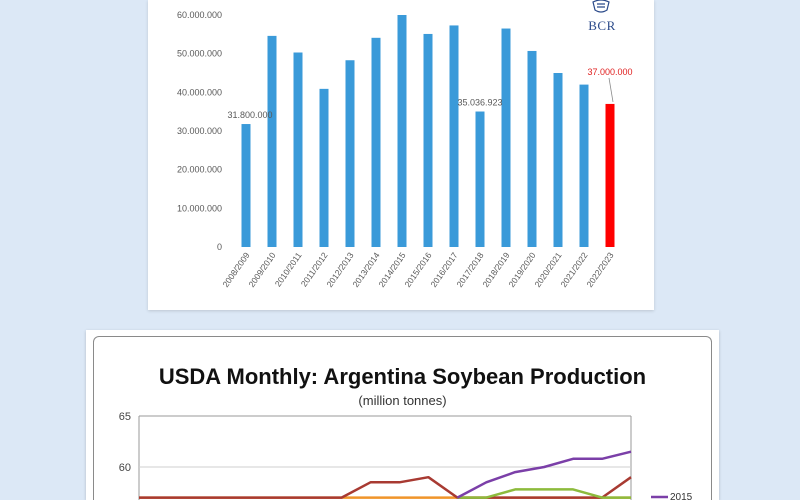  What do you see at coordinates (125, 468) in the screenshot?
I see `y-tick-label: 60` at bounding box center [125, 468].